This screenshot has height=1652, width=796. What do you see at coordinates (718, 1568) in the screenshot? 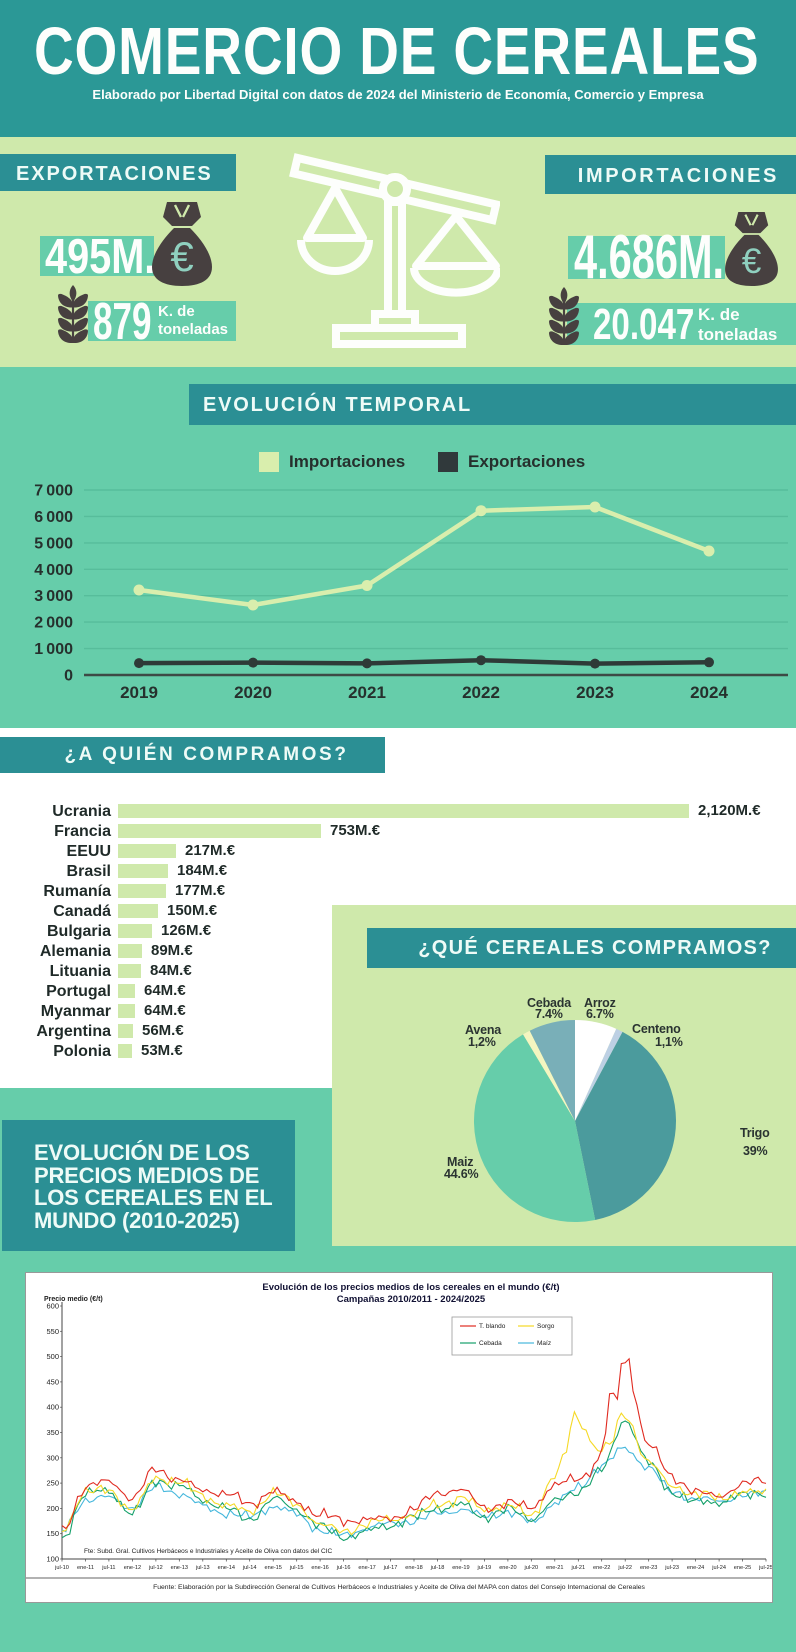
I see `svg-text: jul-24` at bounding box center [718, 1568].